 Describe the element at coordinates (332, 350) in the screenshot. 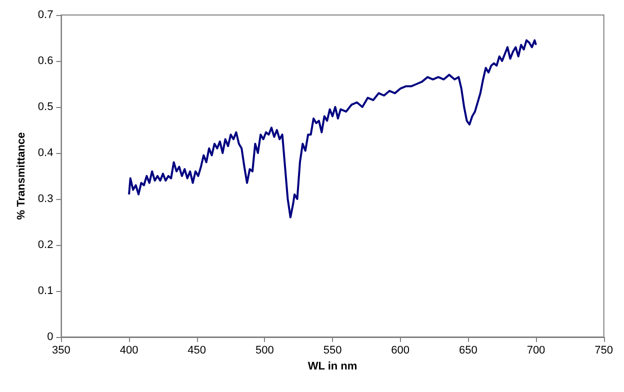

I see `x-tick-label: 550` at that location.